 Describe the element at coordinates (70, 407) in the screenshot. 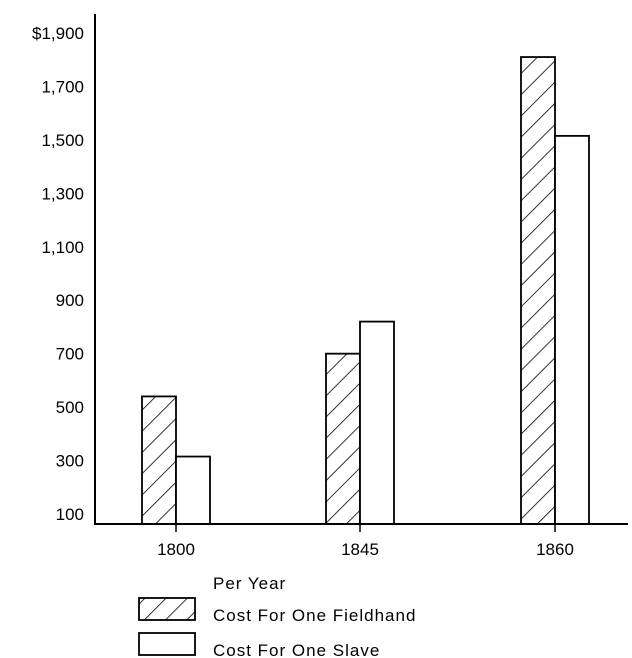

I see `y-tick-label: 500` at that location.